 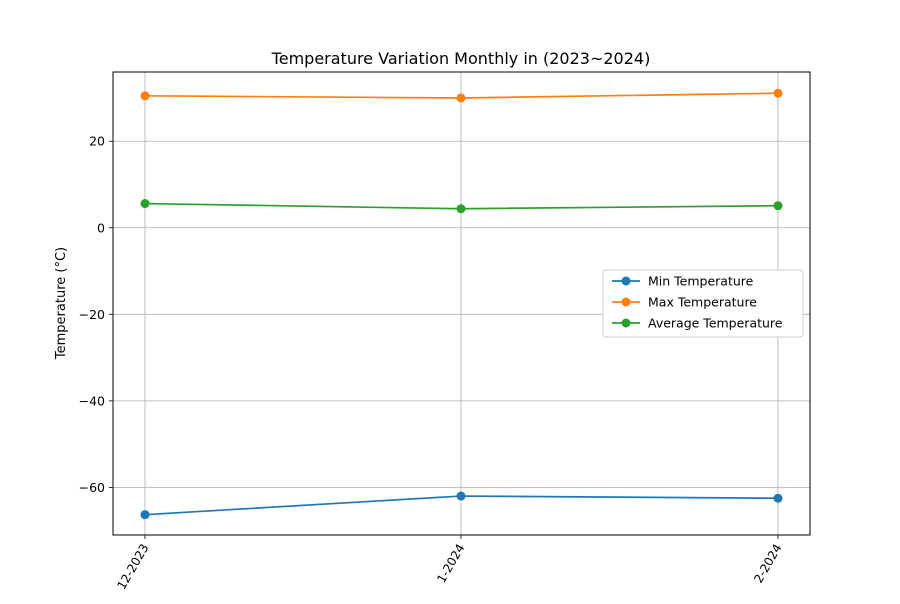 I want to click on legend-label: Max Temperature, so click(x=702, y=302).